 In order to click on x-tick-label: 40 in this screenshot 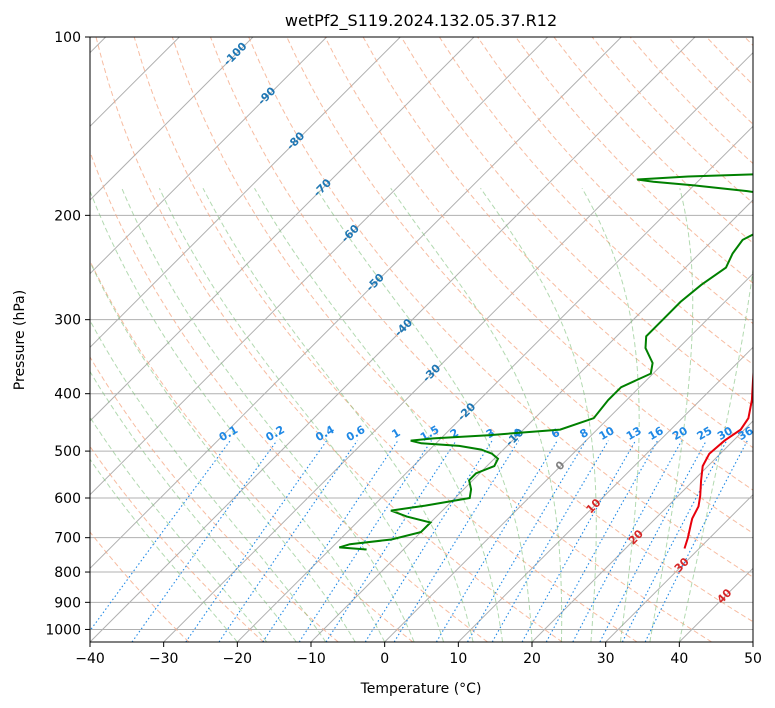, I will do `click(679, 659)`.